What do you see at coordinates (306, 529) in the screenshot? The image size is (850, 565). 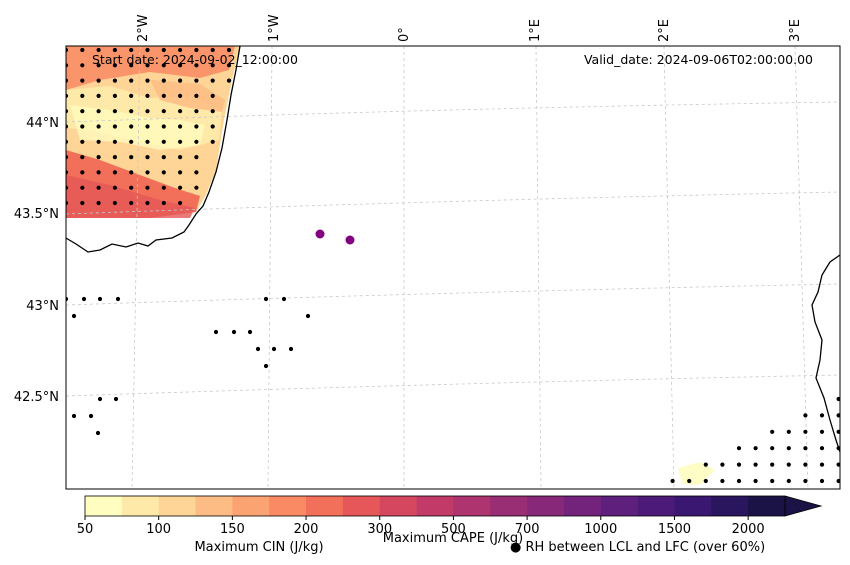 I see `colorbar-tick-label: 200` at bounding box center [306, 529].